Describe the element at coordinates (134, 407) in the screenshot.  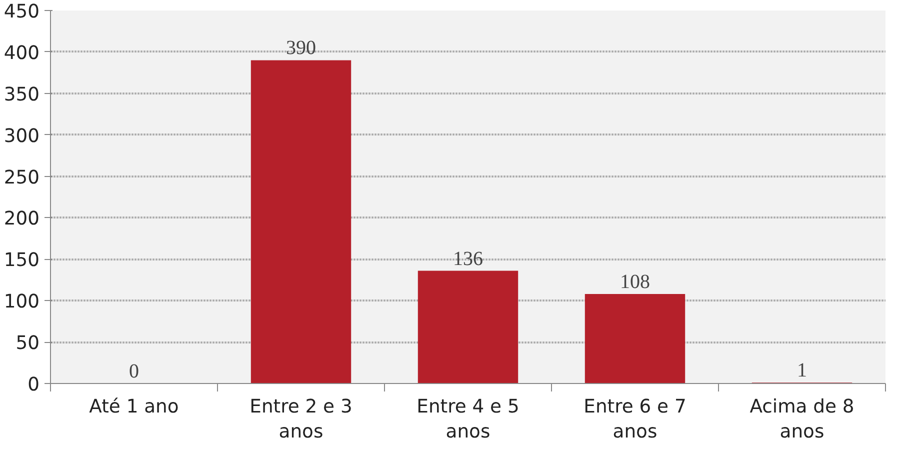
I see `x-tick-label: Até 1 ano` at that location.